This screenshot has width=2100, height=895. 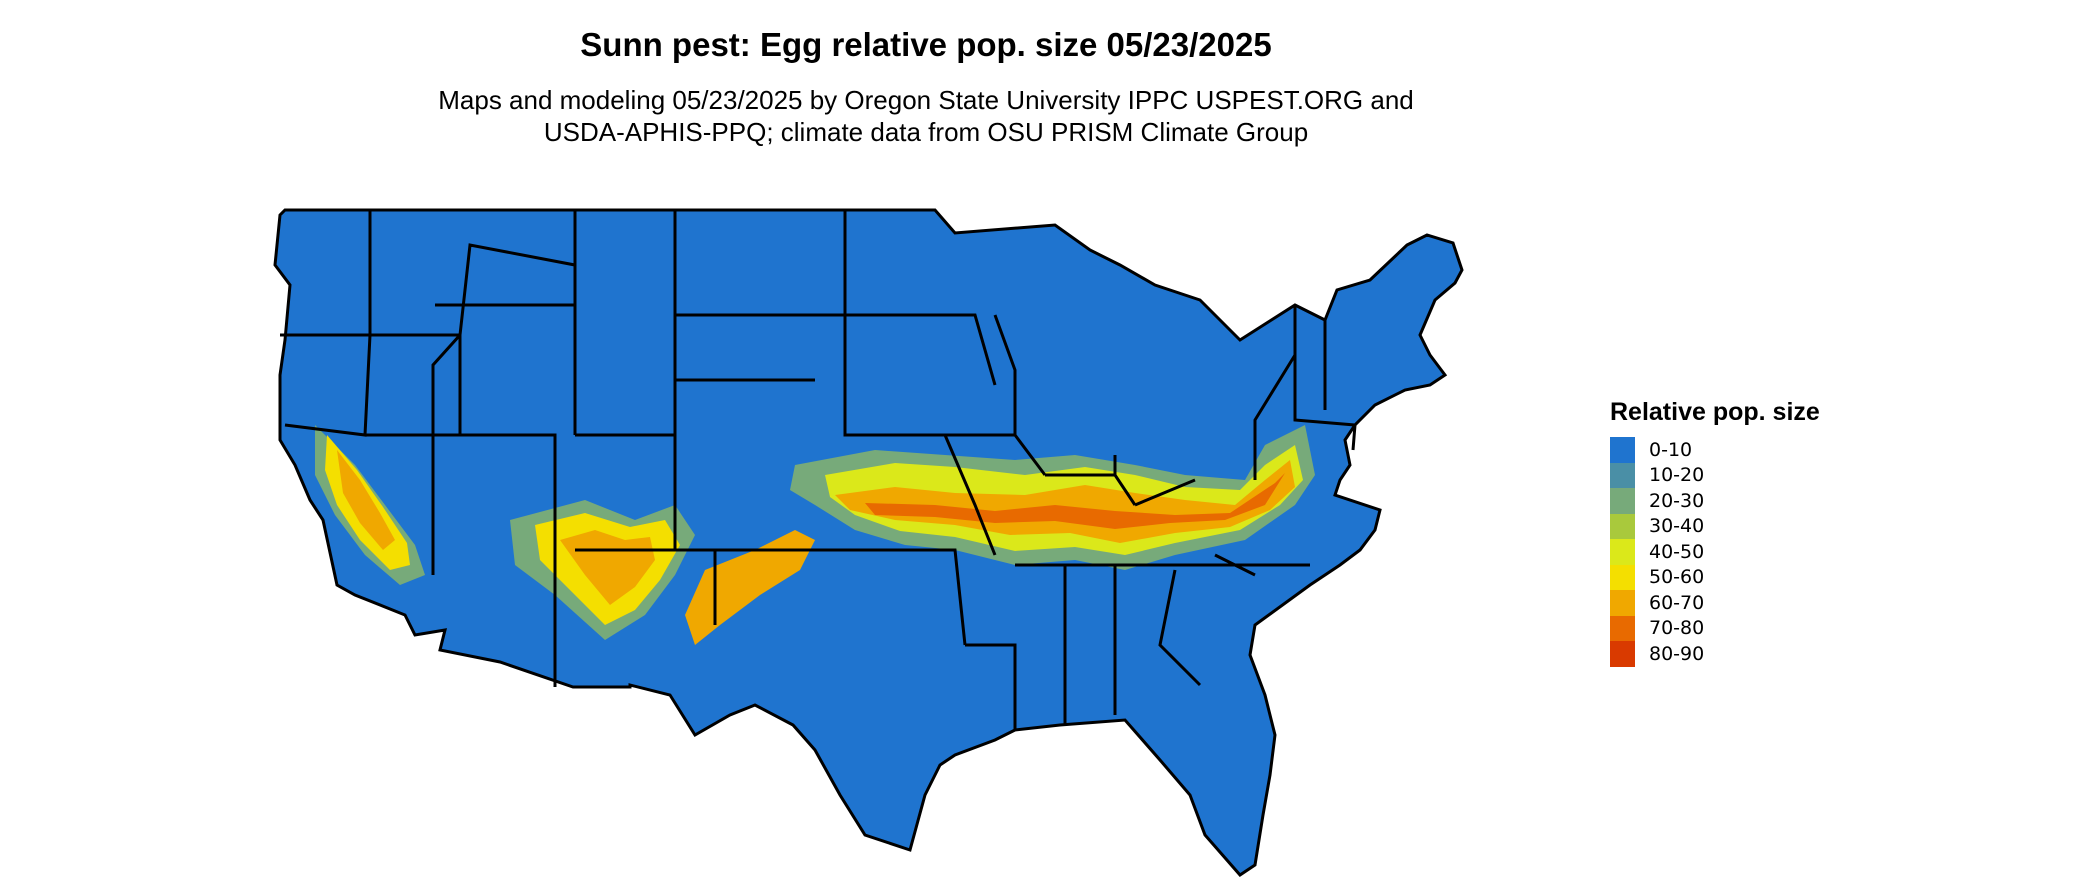 What do you see at coordinates (1715, 577) in the screenshot?
I see `legend-item: 50-60` at bounding box center [1715, 577].